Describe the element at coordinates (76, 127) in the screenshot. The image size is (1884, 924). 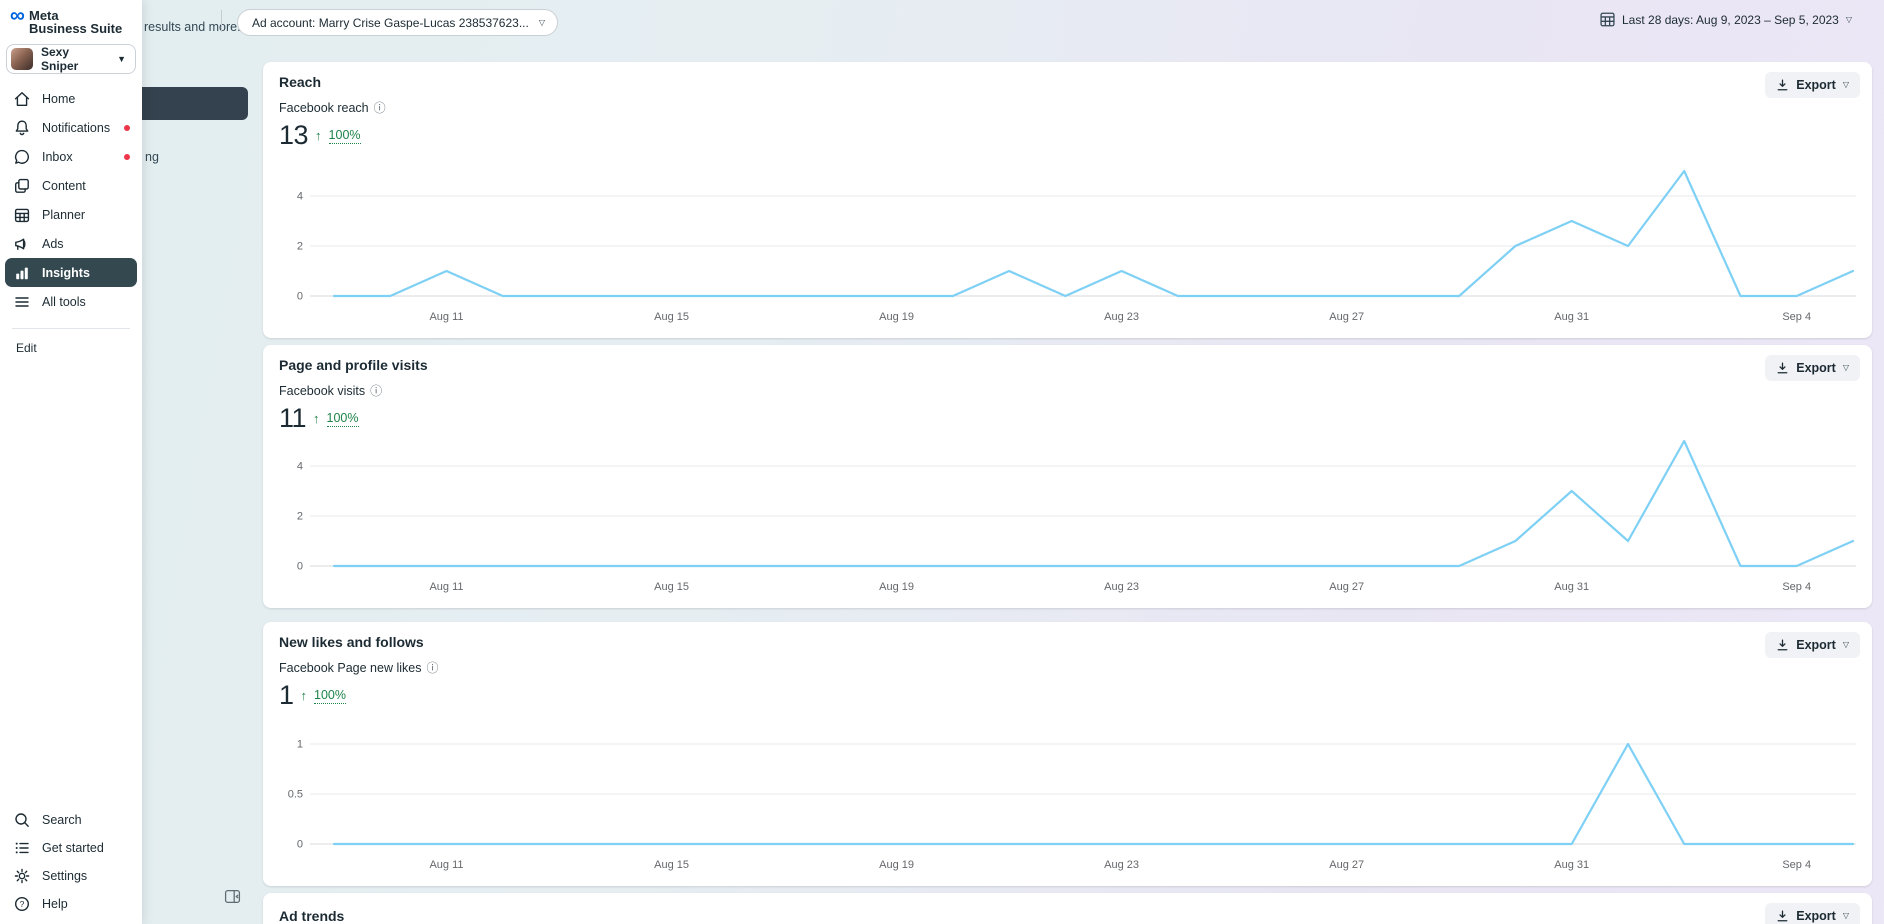
I see `sidebar-item-label: Notifications` at that location.